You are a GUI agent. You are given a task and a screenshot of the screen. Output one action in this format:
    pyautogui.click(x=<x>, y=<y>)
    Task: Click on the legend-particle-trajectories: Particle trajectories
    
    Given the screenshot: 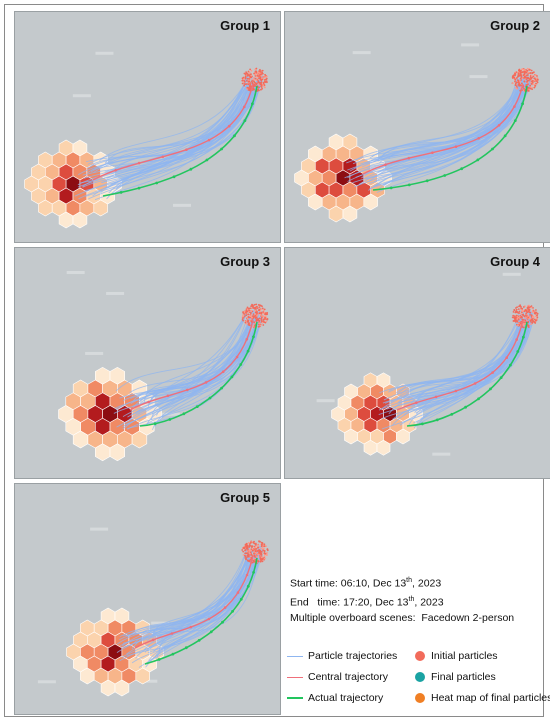 What is the action you would take?
    pyautogui.click(x=342, y=656)
    